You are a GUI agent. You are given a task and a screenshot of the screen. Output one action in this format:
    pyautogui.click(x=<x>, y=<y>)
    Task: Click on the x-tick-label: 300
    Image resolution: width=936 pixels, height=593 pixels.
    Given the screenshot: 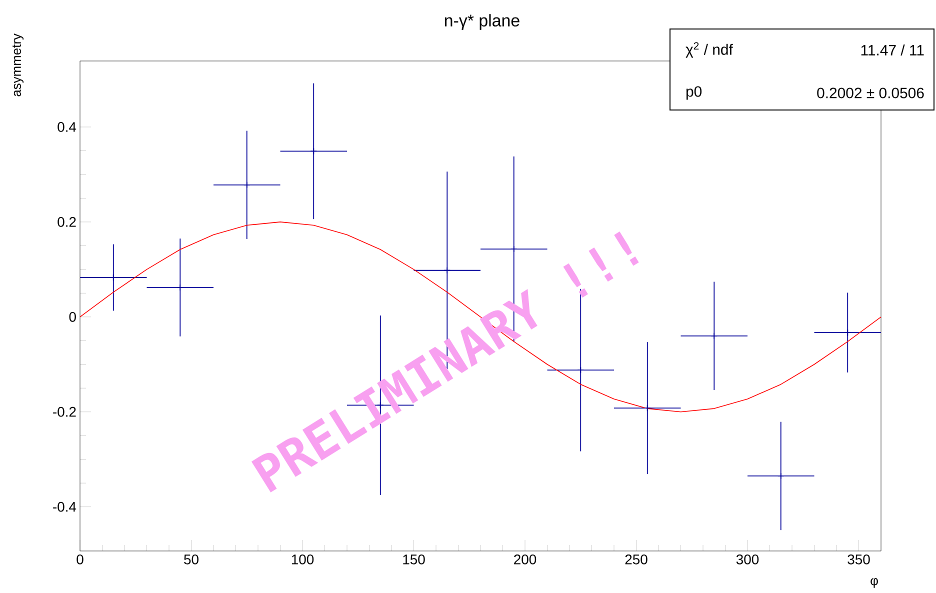 What is the action you would take?
    pyautogui.click(x=747, y=559)
    